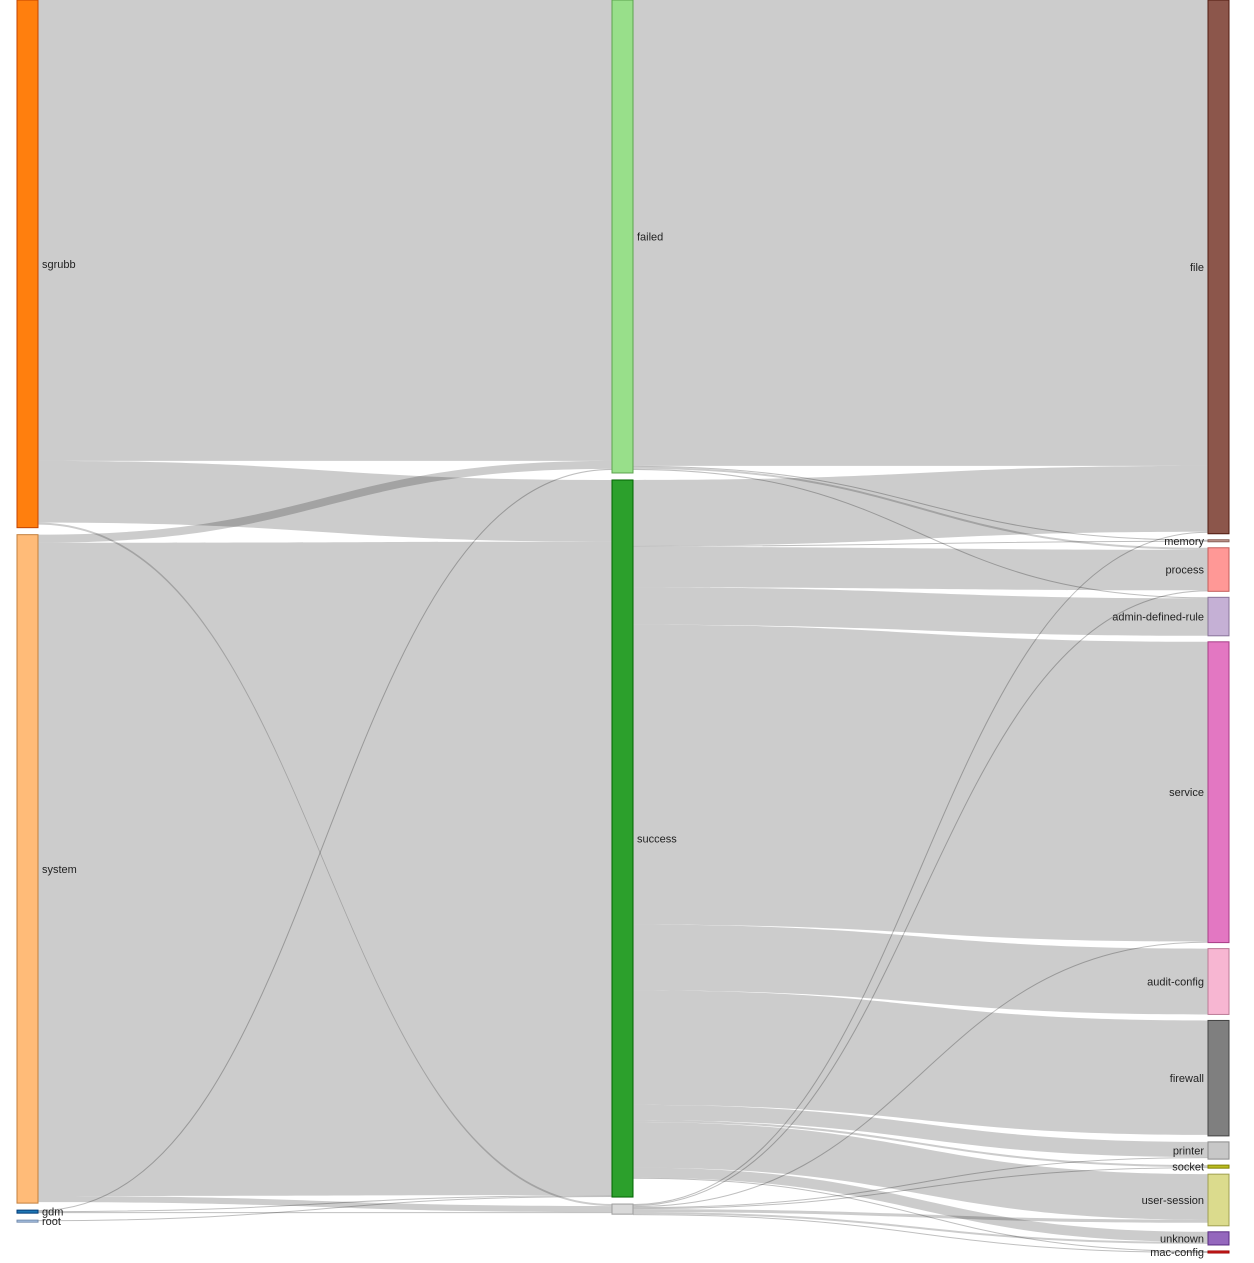 The image size is (1254, 1263). Describe the element at coordinates (51, 1222) in the screenshot. I see `node-label-root: root` at that location.